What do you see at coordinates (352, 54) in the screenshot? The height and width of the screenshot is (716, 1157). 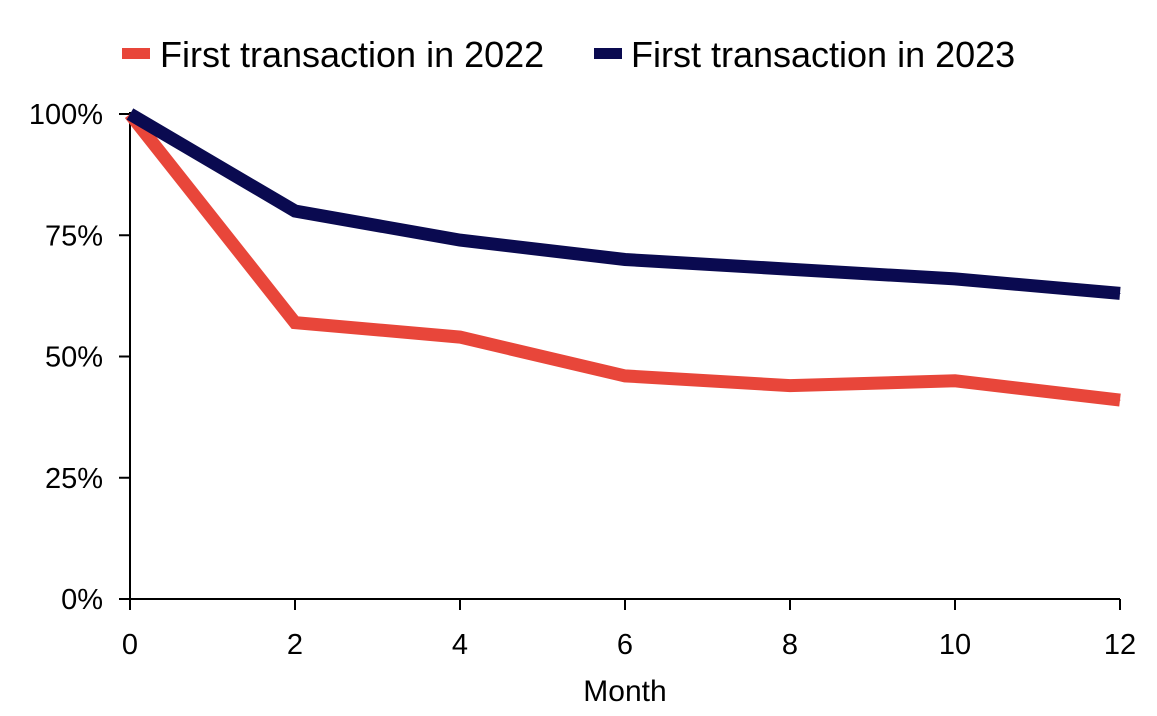 I see `legend-label: First transaction in 2022` at bounding box center [352, 54].